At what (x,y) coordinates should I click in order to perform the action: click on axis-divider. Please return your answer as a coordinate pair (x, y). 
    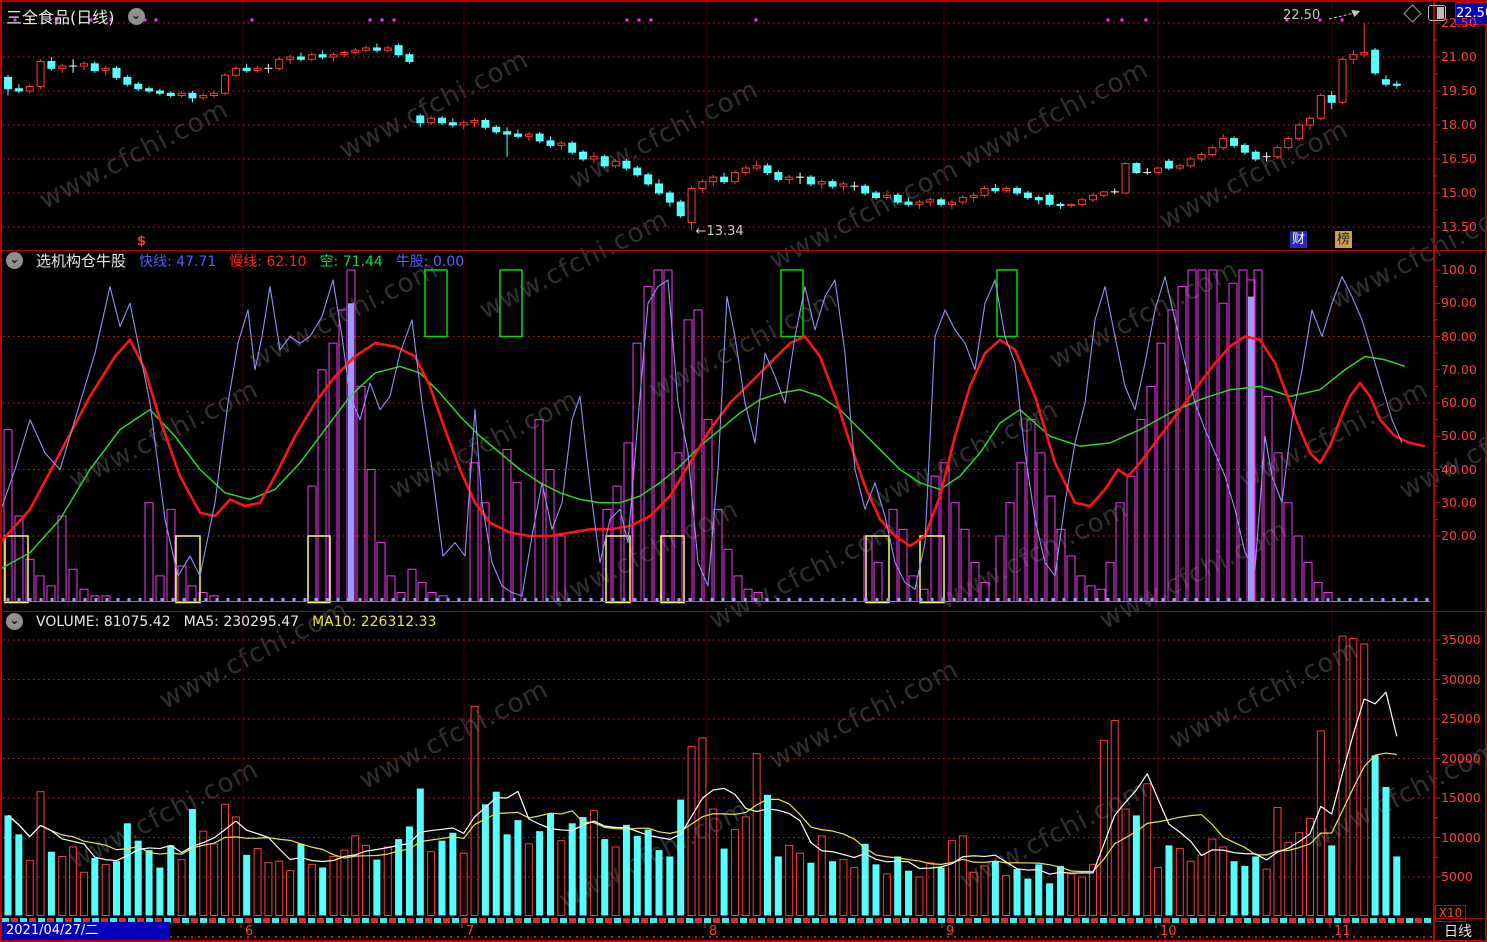
    Looking at the image, I should click on (1434, 471).